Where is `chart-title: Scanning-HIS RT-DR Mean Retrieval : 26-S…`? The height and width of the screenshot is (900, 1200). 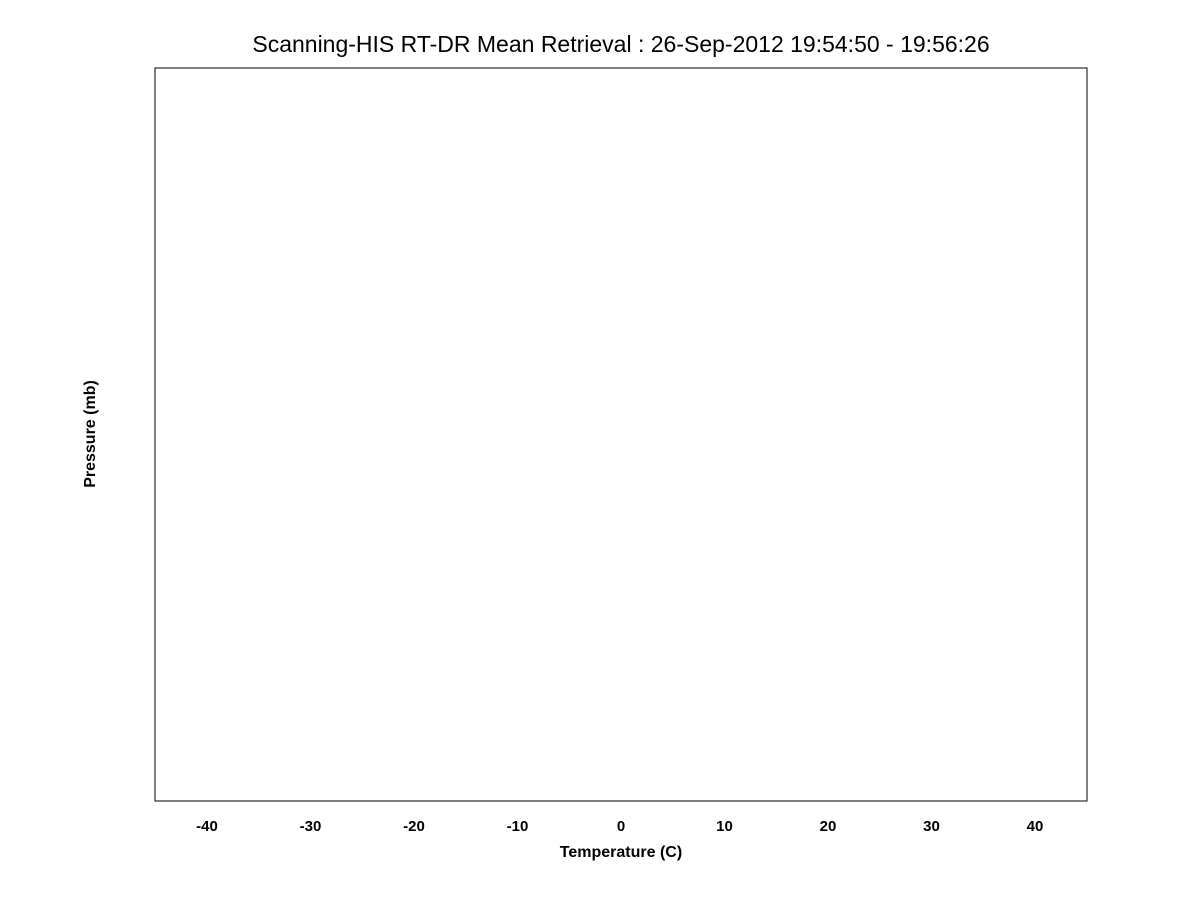 chart-title: Scanning-HIS RT-DR Mean Retrieval : 26-S… is located at coordinates (620, 44).